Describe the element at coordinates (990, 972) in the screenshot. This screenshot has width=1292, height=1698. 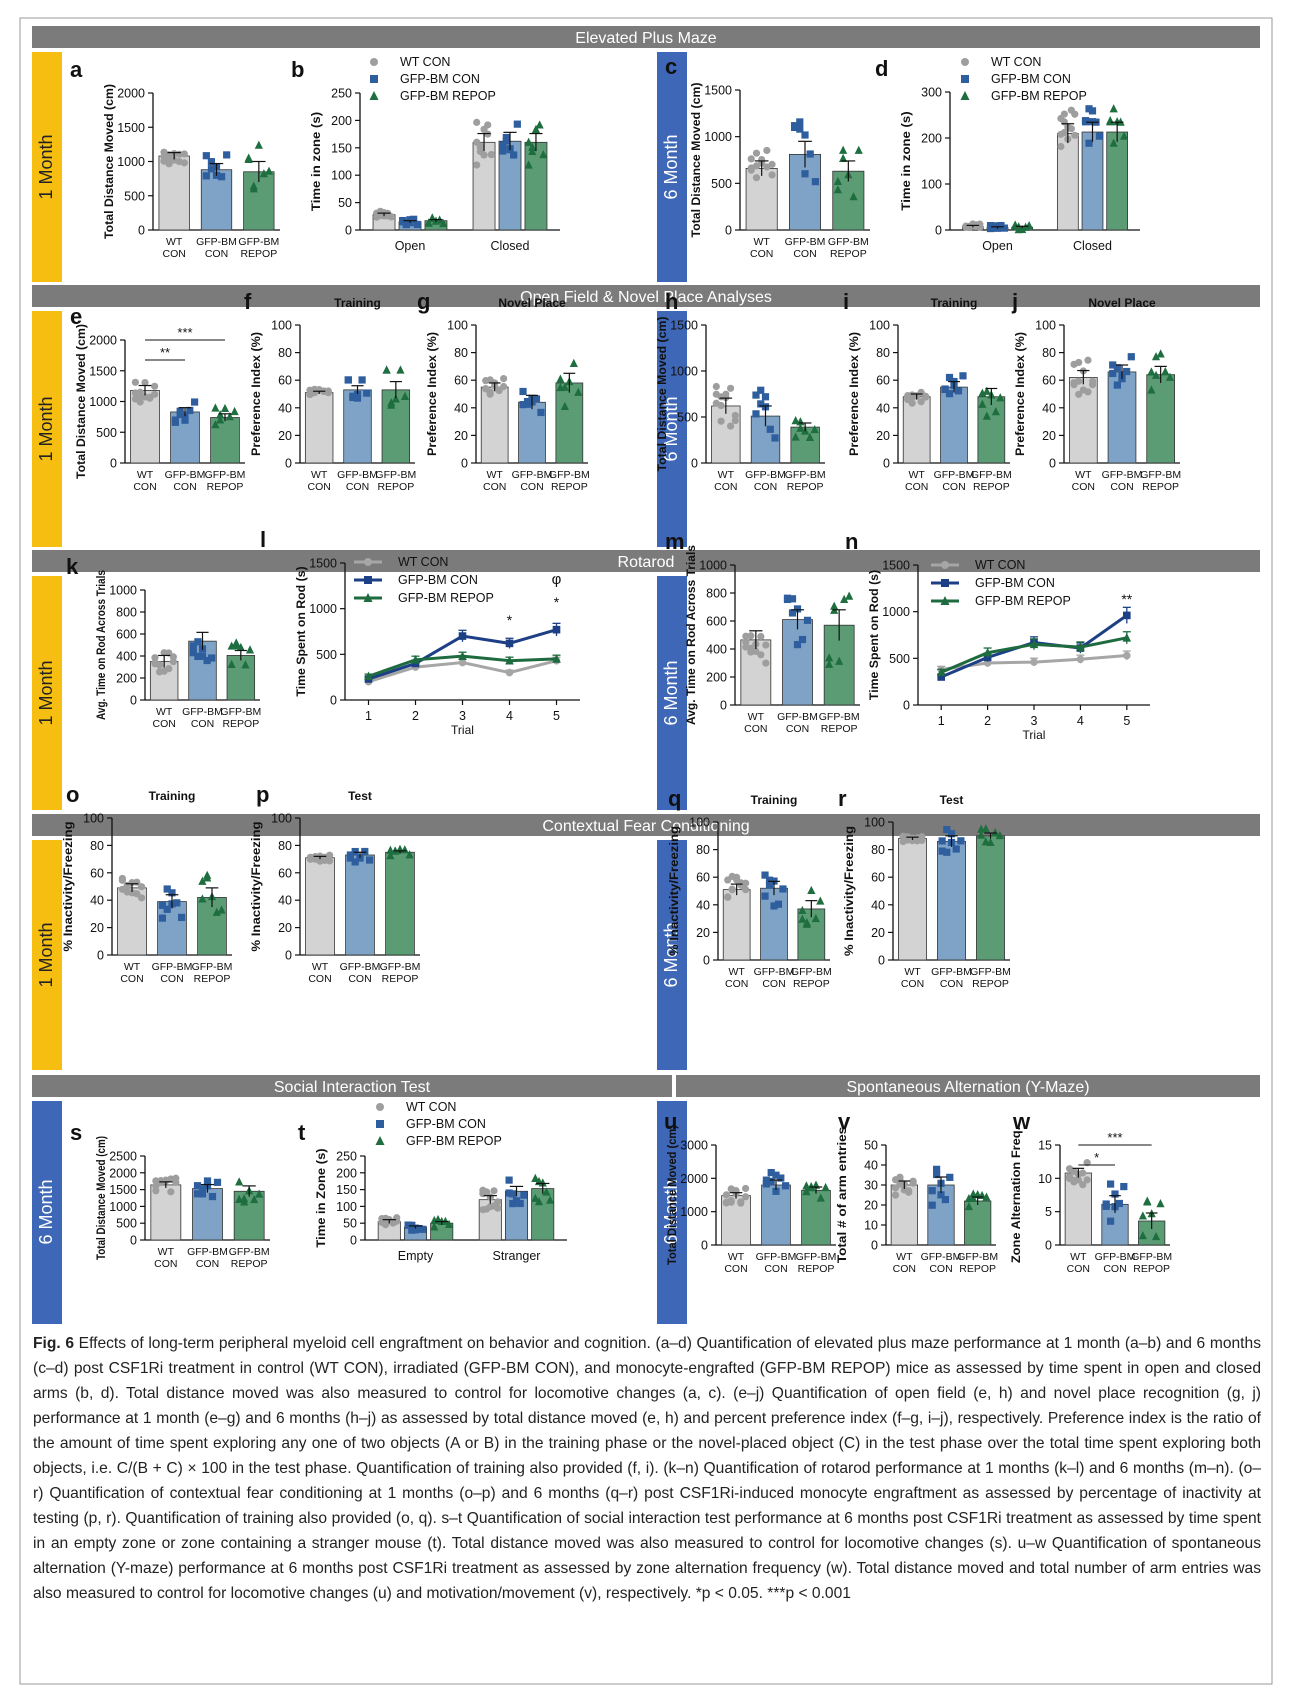
I see `chart-r-xtick-label: GFP-BM` at that location.